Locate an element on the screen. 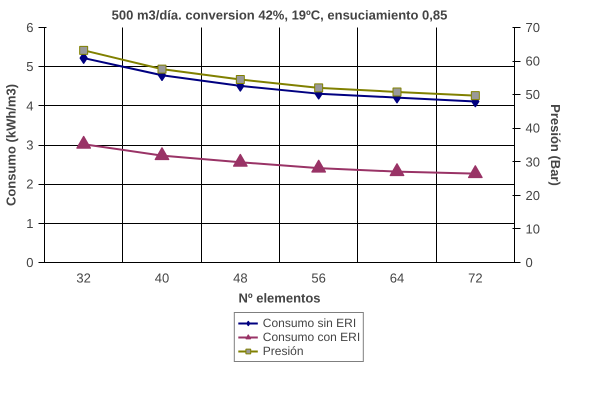 Image resolution: width=605 pixels, height=418 pixels. y-tick-label: 4 is located at coordinates (30, 106).